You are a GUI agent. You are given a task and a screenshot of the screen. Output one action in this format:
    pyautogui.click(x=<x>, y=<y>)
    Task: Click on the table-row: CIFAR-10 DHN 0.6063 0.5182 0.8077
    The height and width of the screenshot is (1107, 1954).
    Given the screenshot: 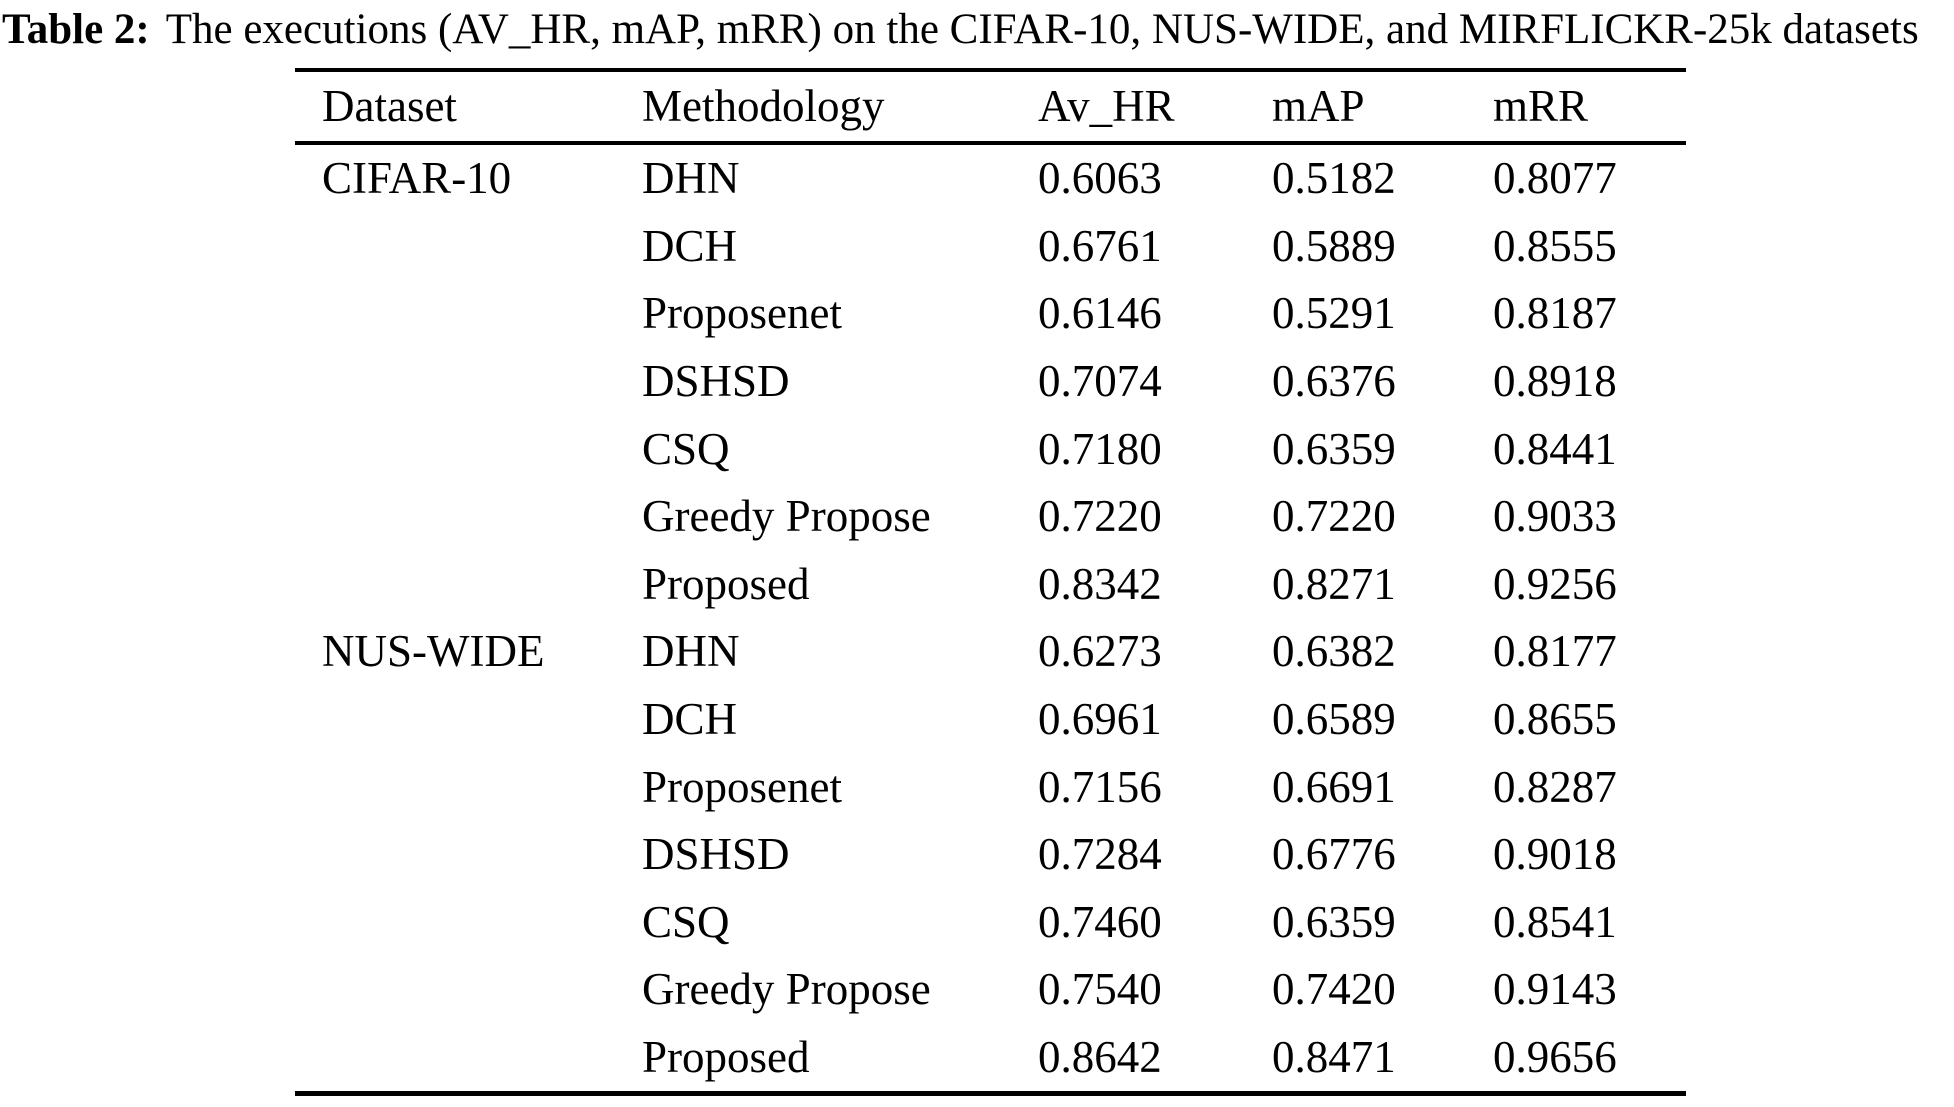 What is the action you would take?
    pyautogui.click(x=990, y=179)
    